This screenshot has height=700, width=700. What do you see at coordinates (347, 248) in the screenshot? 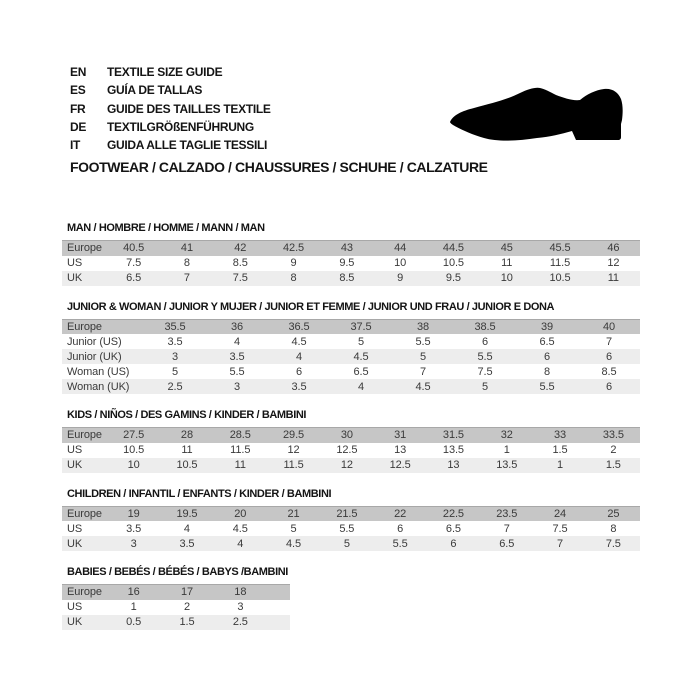
I see `size-cell: 43` at bounding box center [347, 248].